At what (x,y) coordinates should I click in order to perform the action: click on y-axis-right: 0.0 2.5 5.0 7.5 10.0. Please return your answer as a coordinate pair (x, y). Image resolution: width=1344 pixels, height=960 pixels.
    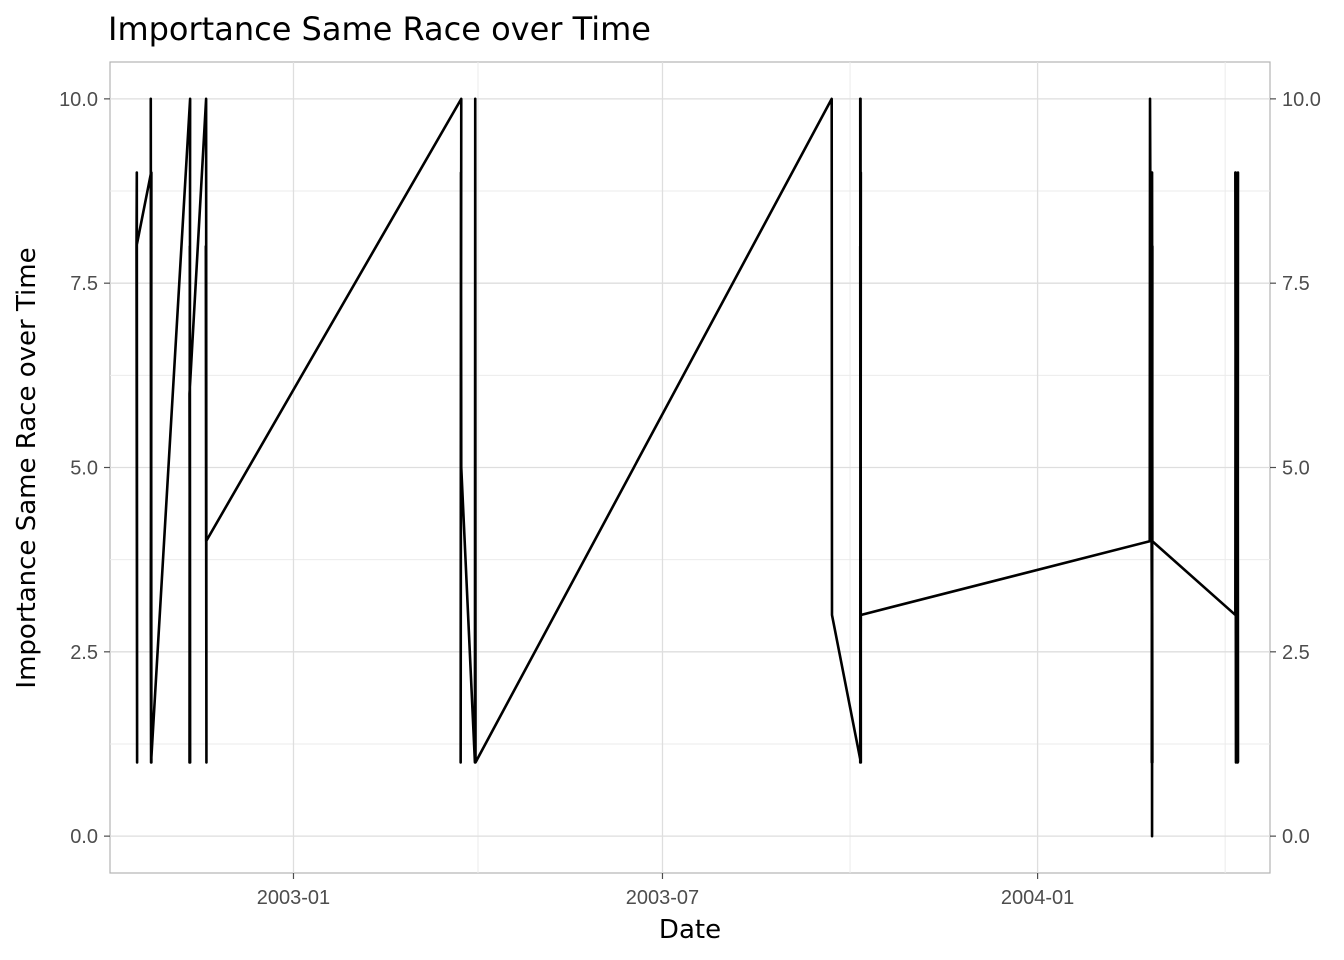
    Looking at the image, I should click on (1295, 468).